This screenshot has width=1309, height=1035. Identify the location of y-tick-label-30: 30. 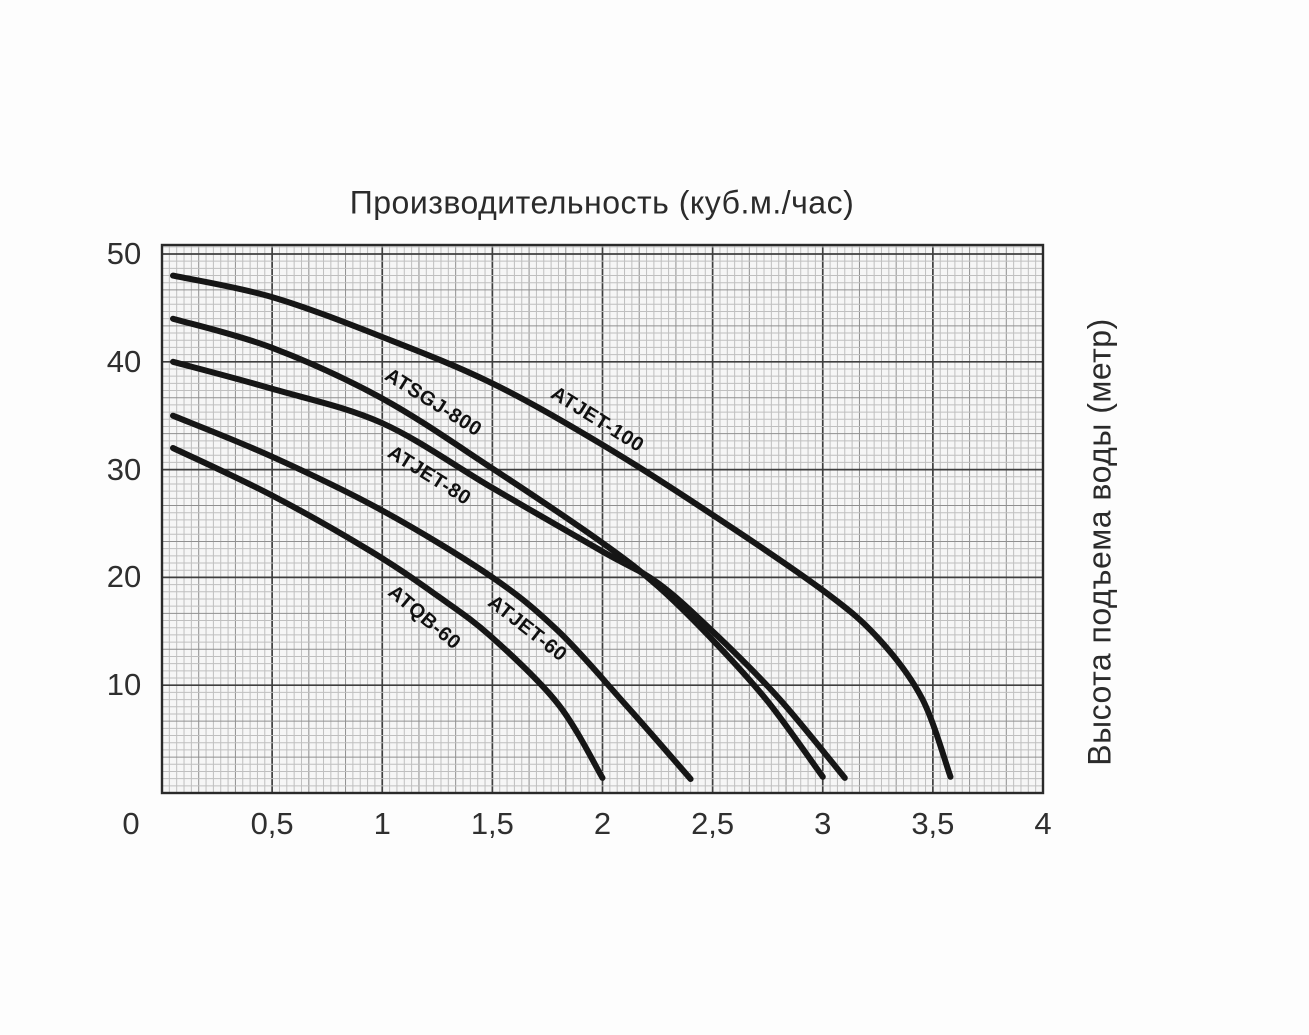
(124, 469).